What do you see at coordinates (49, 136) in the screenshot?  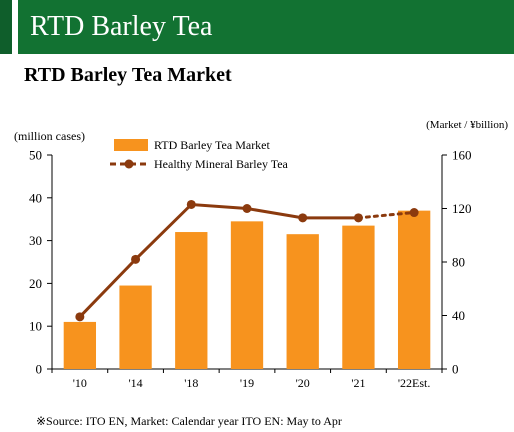 I see `y-axis-left-label: (million cases)` at bounding box center [49, 136].